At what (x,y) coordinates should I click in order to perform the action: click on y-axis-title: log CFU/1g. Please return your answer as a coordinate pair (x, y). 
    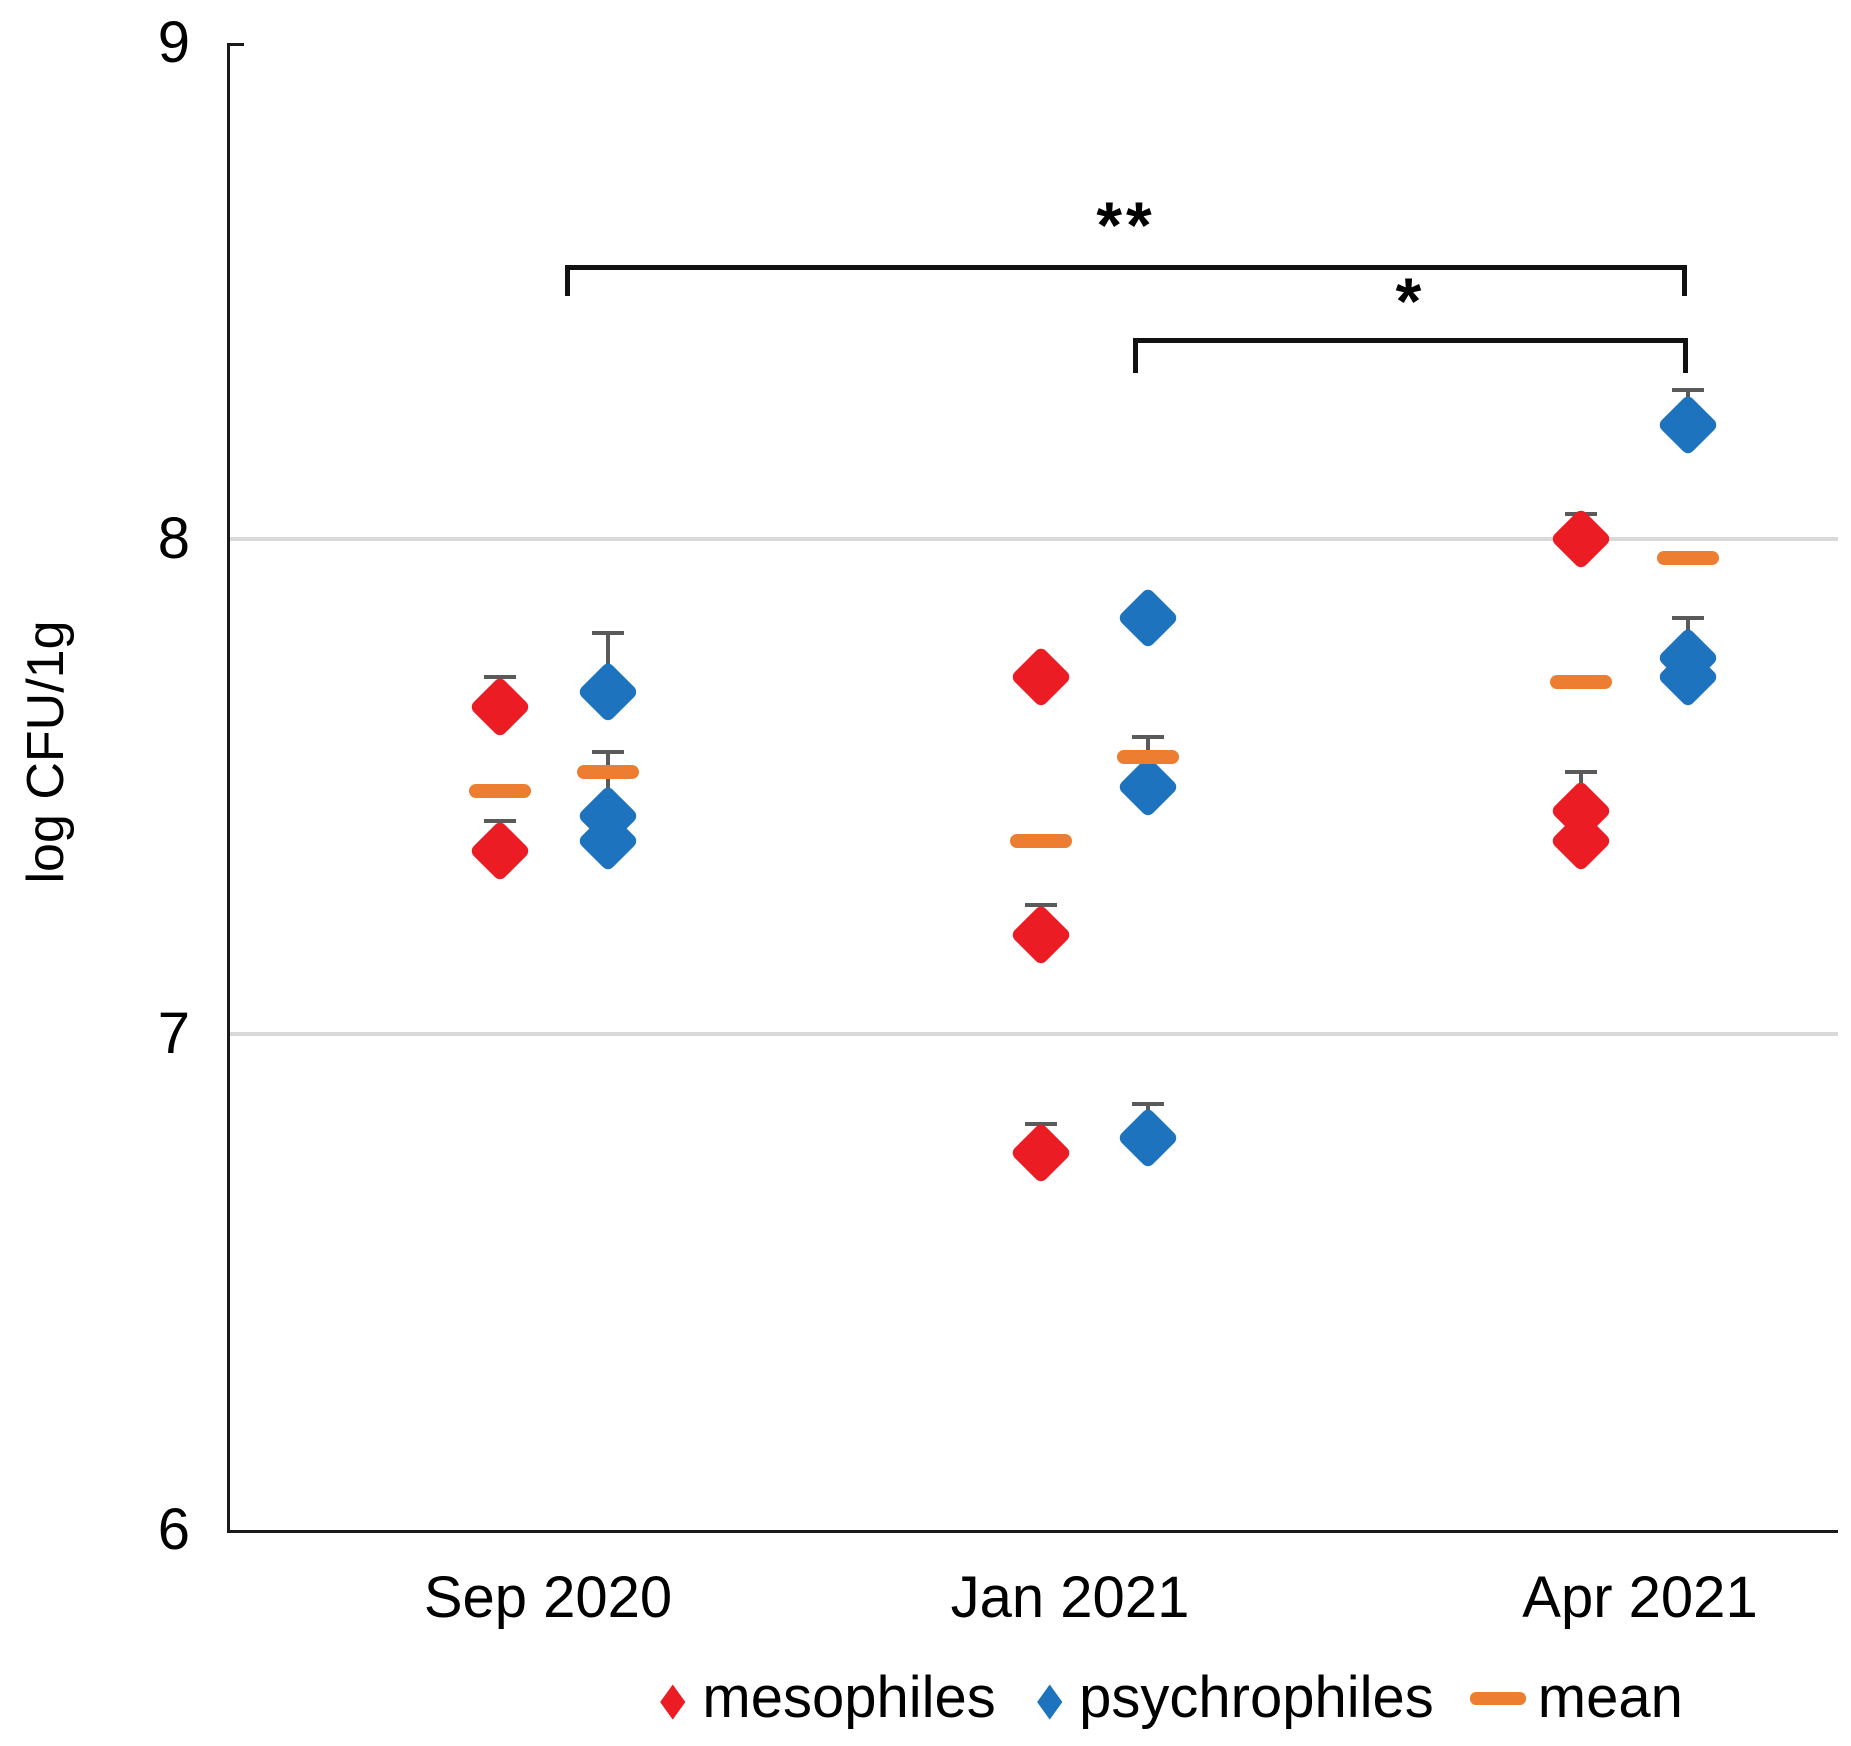
    Looking at the image, I should click on (46, 752).